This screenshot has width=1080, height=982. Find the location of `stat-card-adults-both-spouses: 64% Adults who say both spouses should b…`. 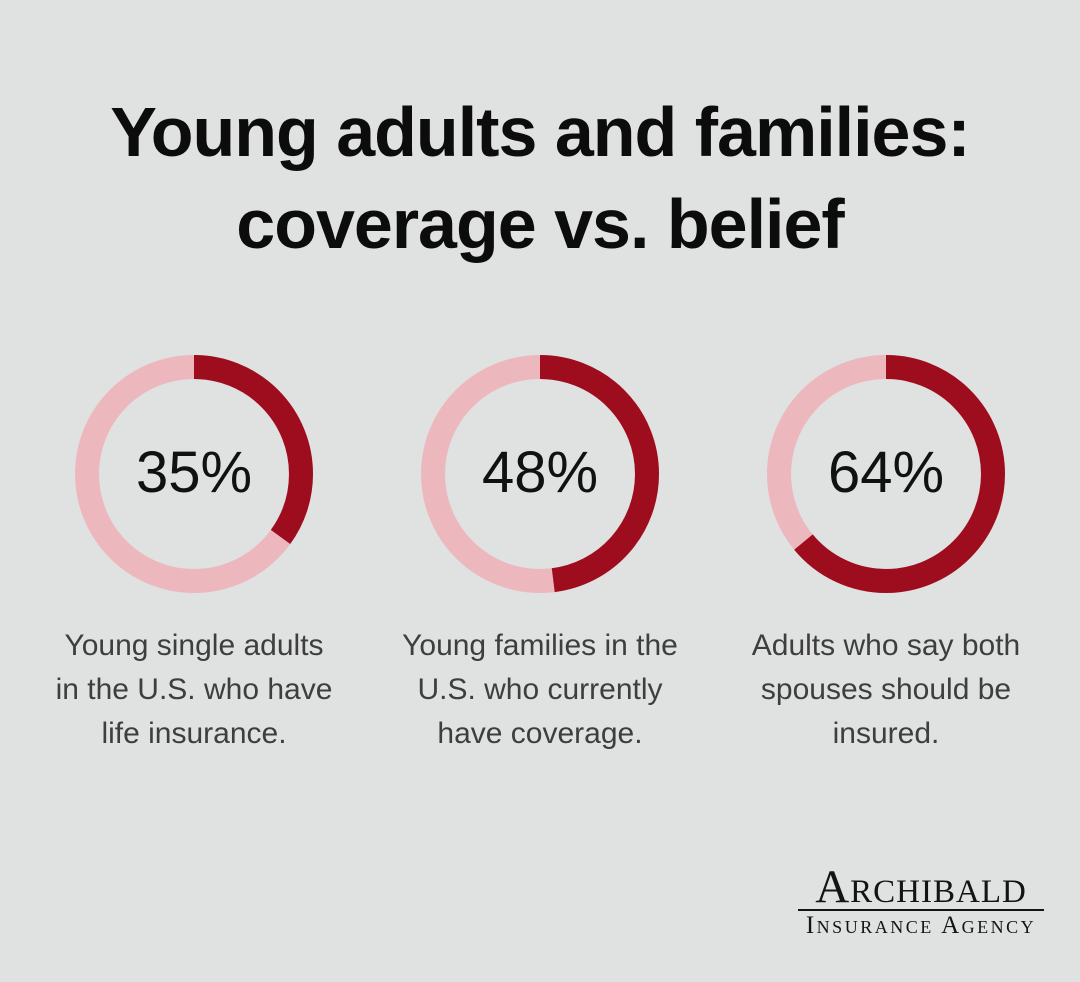

stat-card-adults-both-spouses: 64% Adults who say both spouses should b… is located at coordinates (886, 555).